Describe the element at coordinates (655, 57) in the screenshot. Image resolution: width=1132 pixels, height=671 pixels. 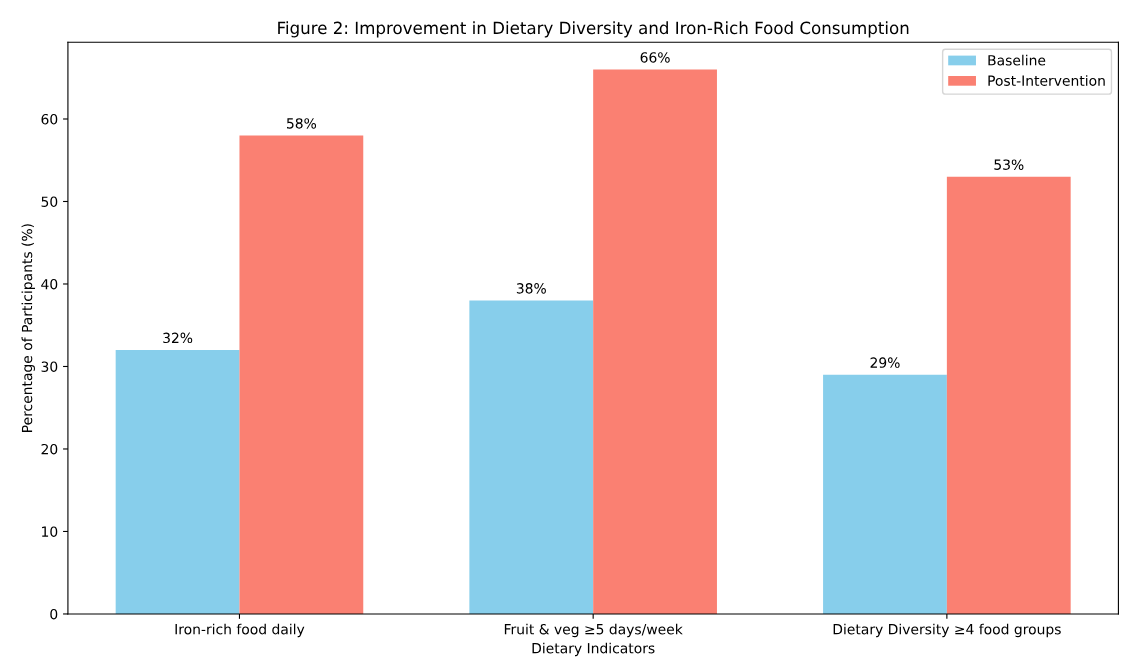
I see `data-label: 66%` at that location.